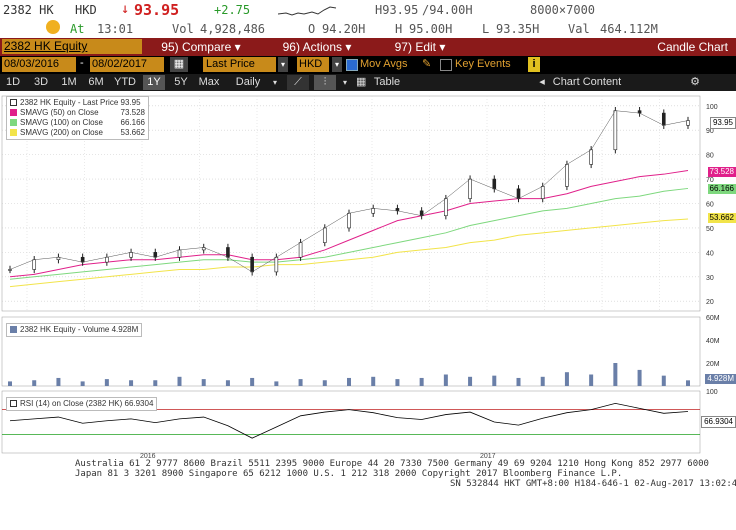  I want to click on compare-menu-label: Compare, so click(206, 47).